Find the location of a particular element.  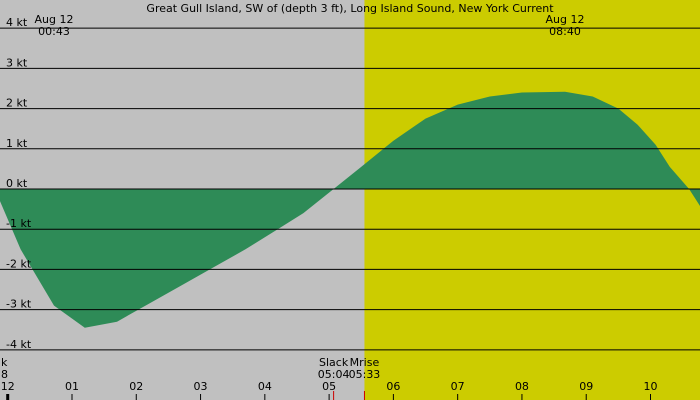

y-tick-label: -3 kt is located at coordinates (19, 304).